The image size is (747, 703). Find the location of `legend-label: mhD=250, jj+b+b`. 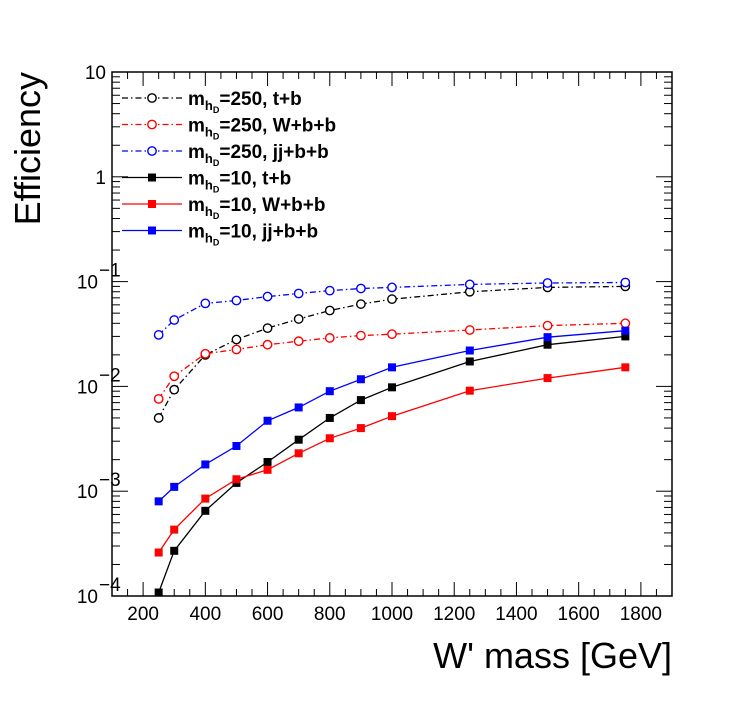

legend-label: mhD=250, jj+b+b is located at coordinates (258, 155).